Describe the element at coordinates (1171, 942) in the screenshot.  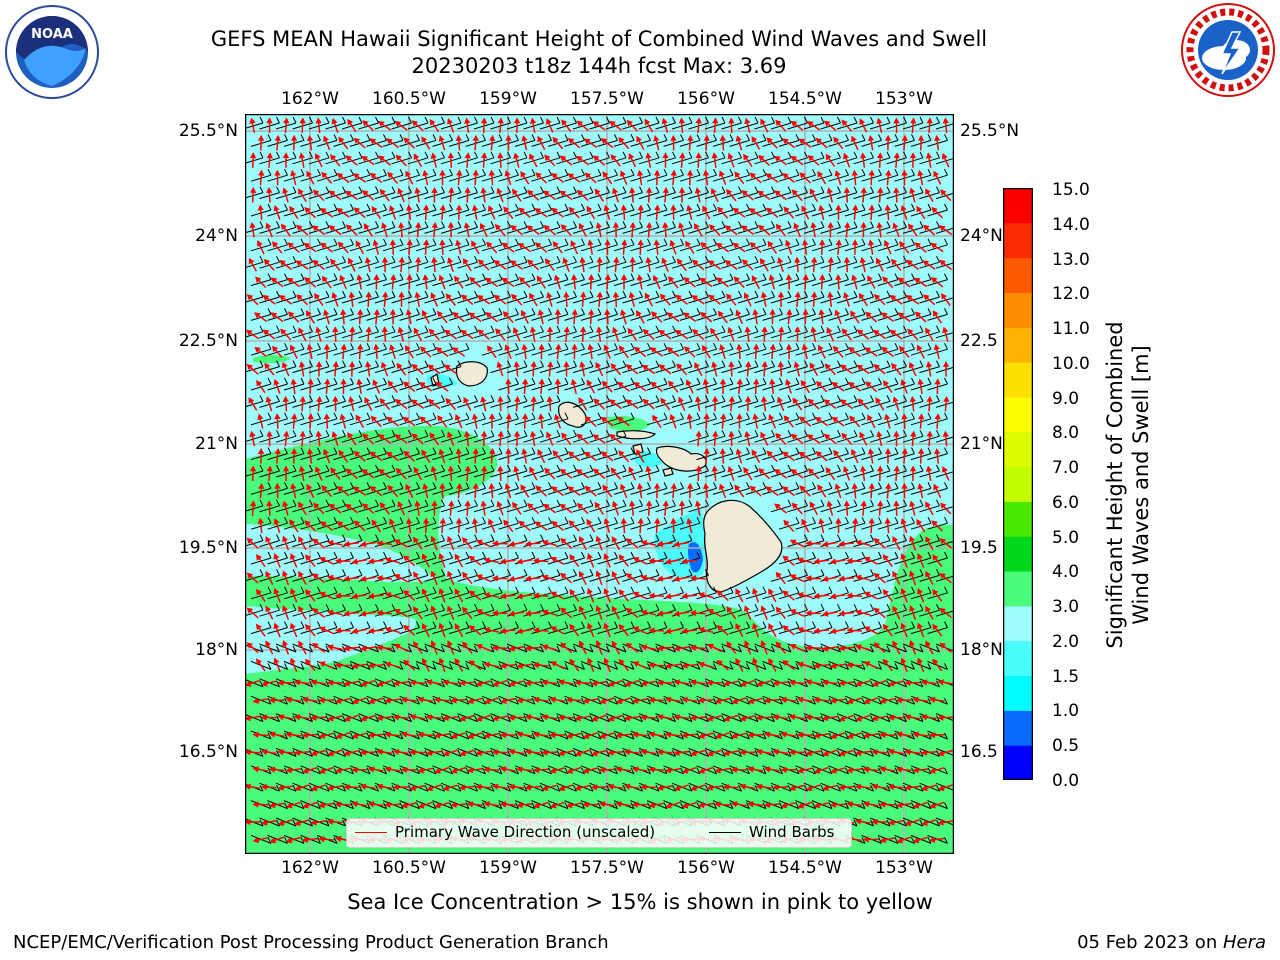
I see `footer-date: 05 Feb 2023 on Hera` at that location.